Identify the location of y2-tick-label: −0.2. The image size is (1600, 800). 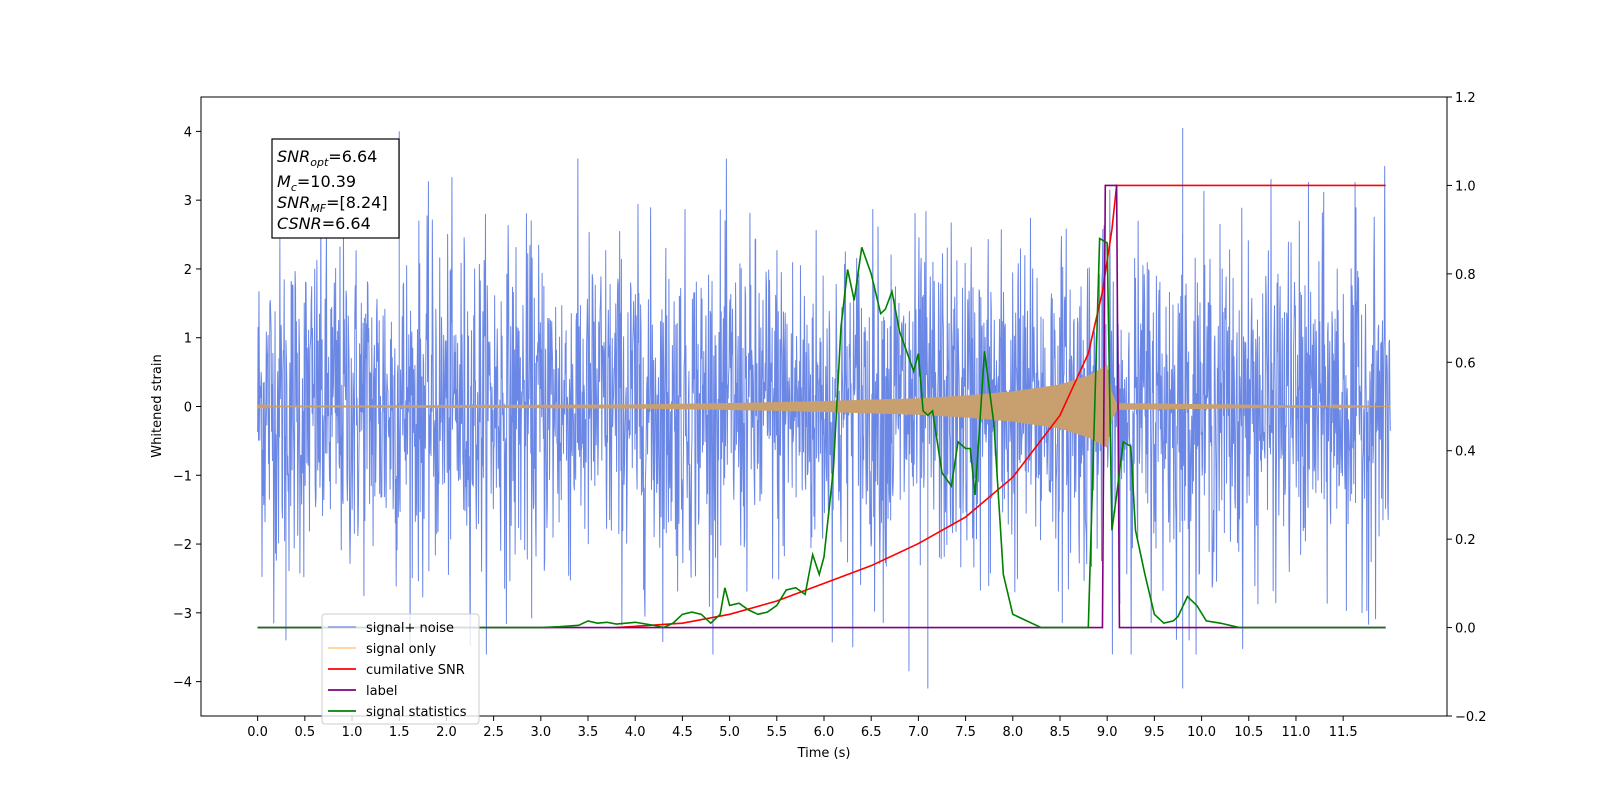
(1471, 717).